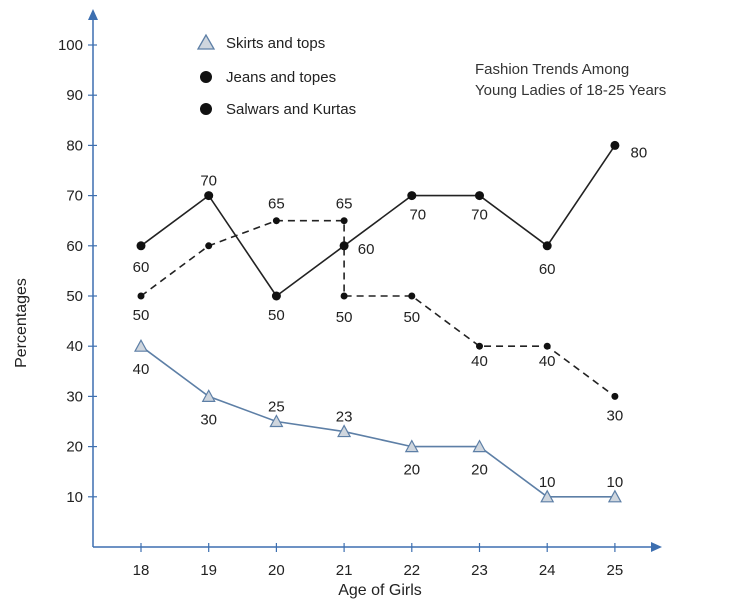 This screenshot has height=605, width=733. Describe the element at coordinates (639, 152) in the screenshot. I see `series-3-data-label: 80` at that location.